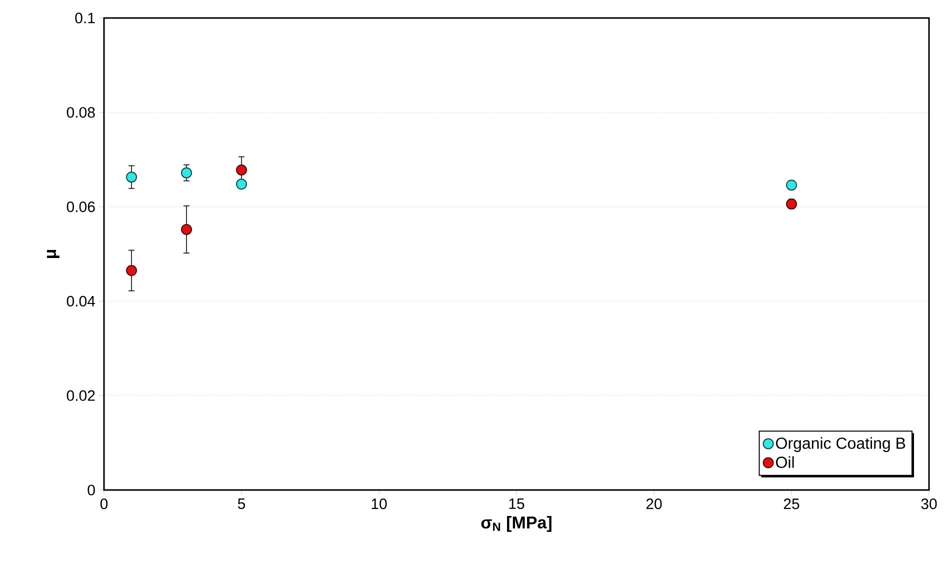  Describe the element at coordinates (516, 503) in the screenshot. I see `x-tick-label: 15` at that location.